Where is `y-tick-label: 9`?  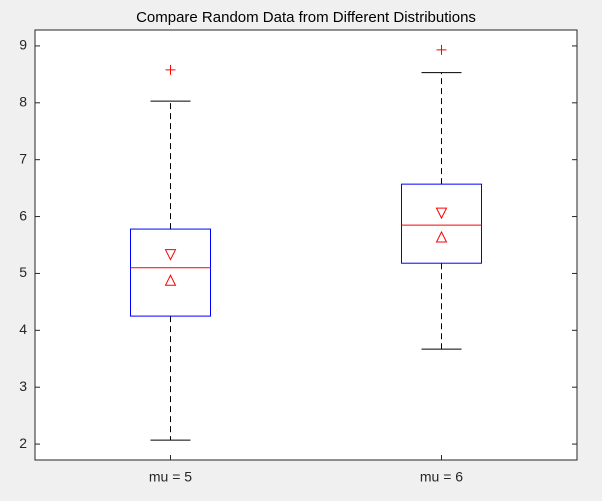
y-tick-label: 9 is located at coordinates (23, 45).